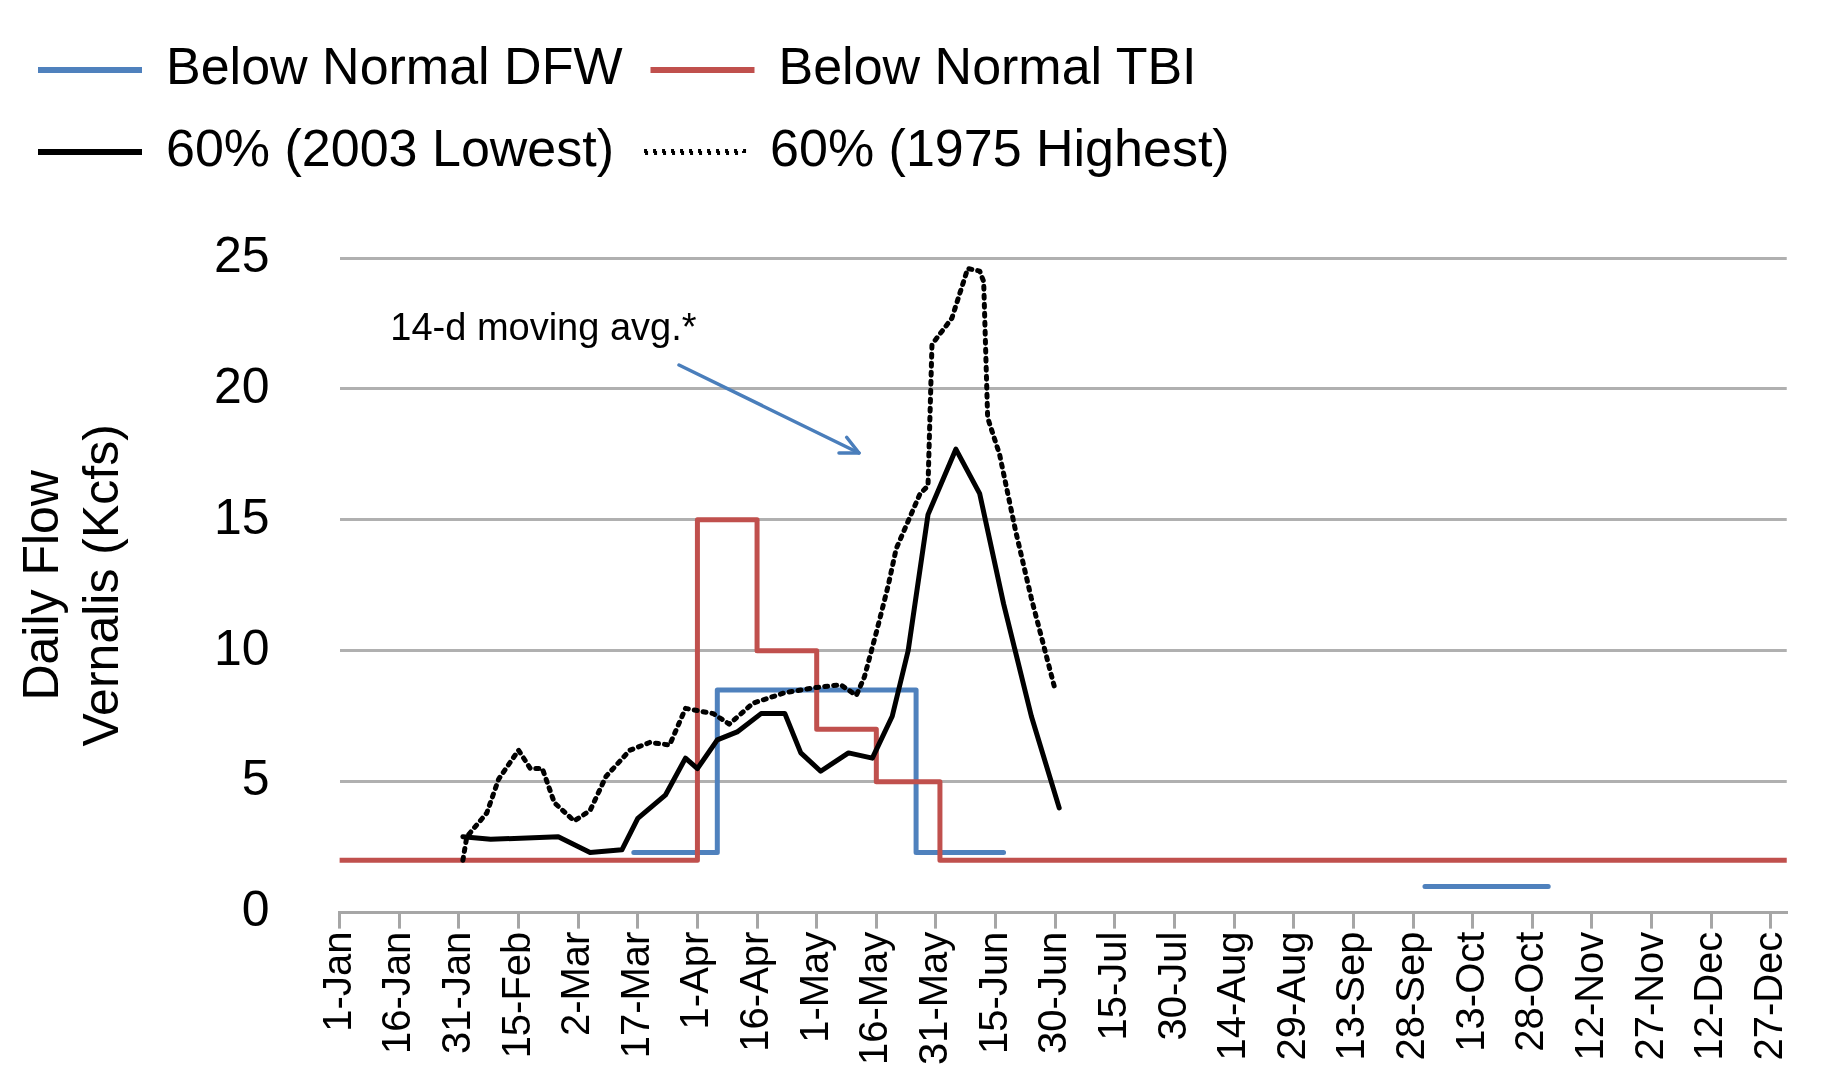 The image size is (1822, 1072). I want to click on annotation: 14-d moving avg.*, so click(543, 327).